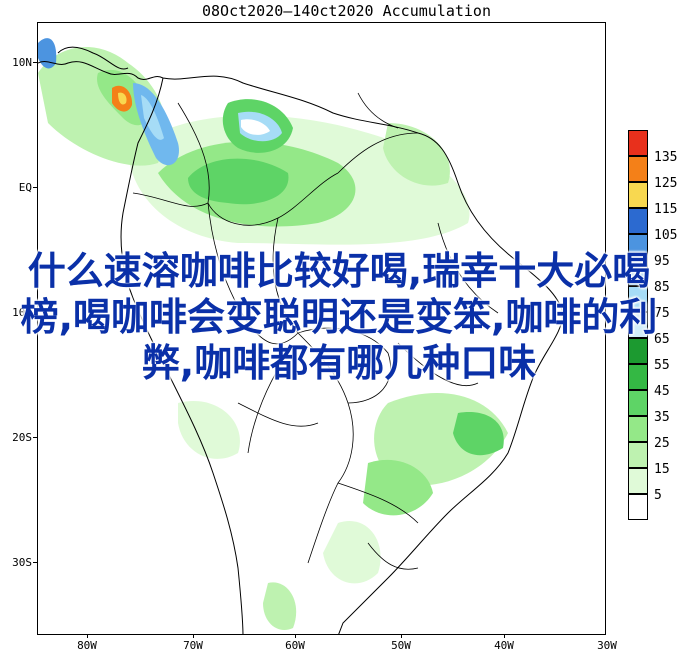  I want to click on lat-label-20s: 20S, so click(22, 437).